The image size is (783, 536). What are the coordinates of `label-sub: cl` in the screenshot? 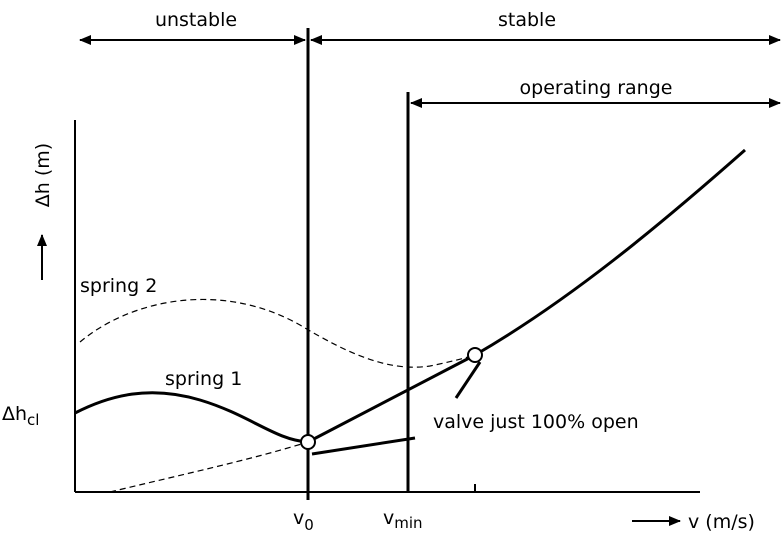 It's located at (33, 420).